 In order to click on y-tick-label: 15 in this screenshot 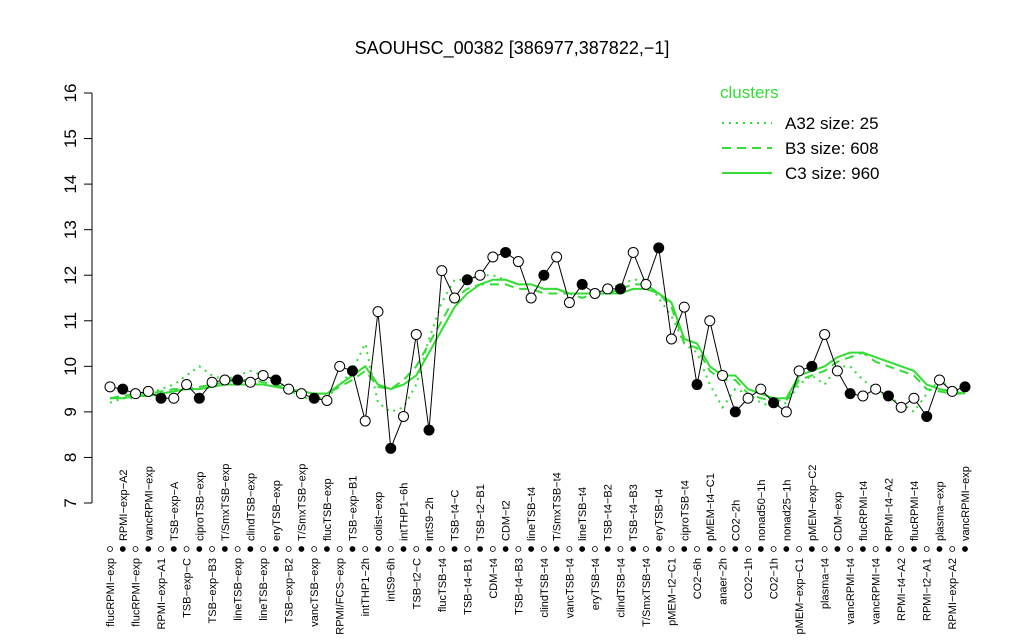, I will do `click(70, 138)`.